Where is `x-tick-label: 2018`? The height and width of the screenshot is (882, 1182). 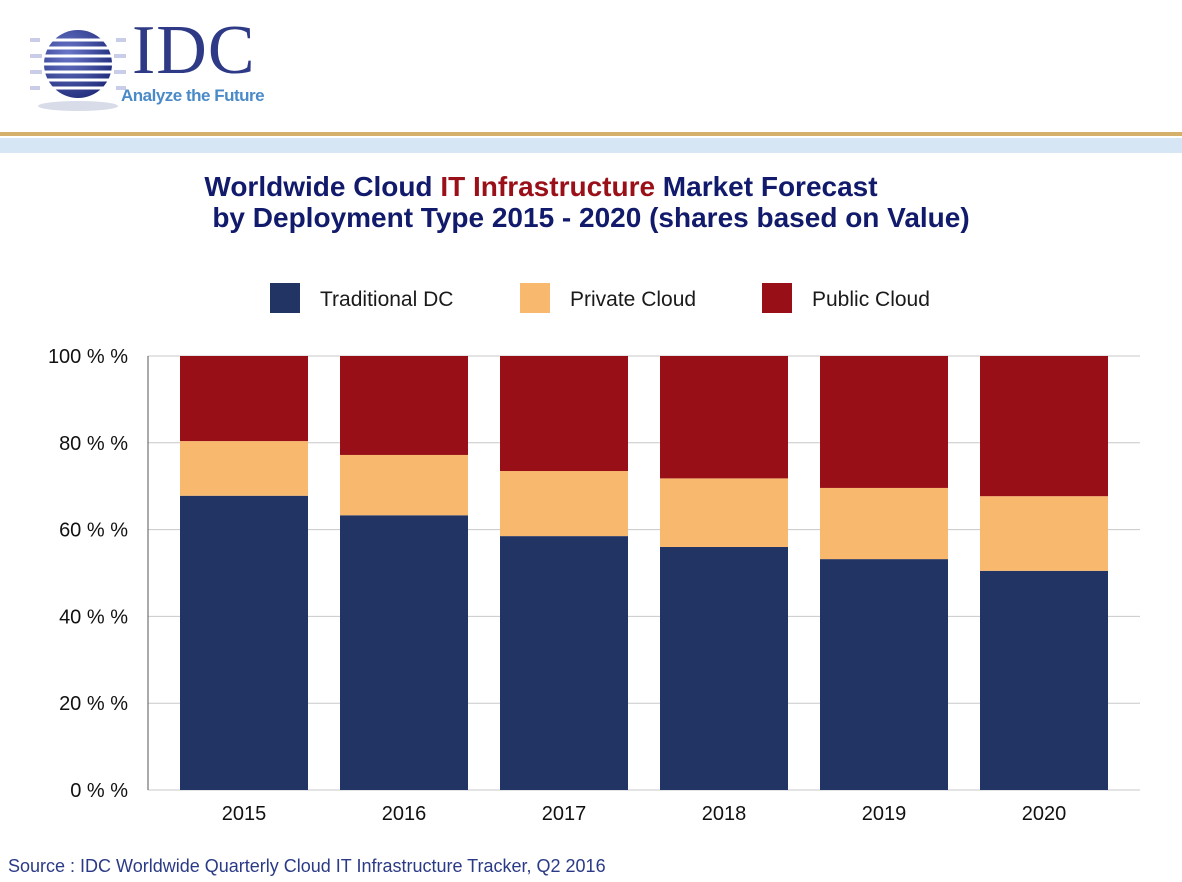
x-tick-label: 2018 is located at coordinates (724, 814).